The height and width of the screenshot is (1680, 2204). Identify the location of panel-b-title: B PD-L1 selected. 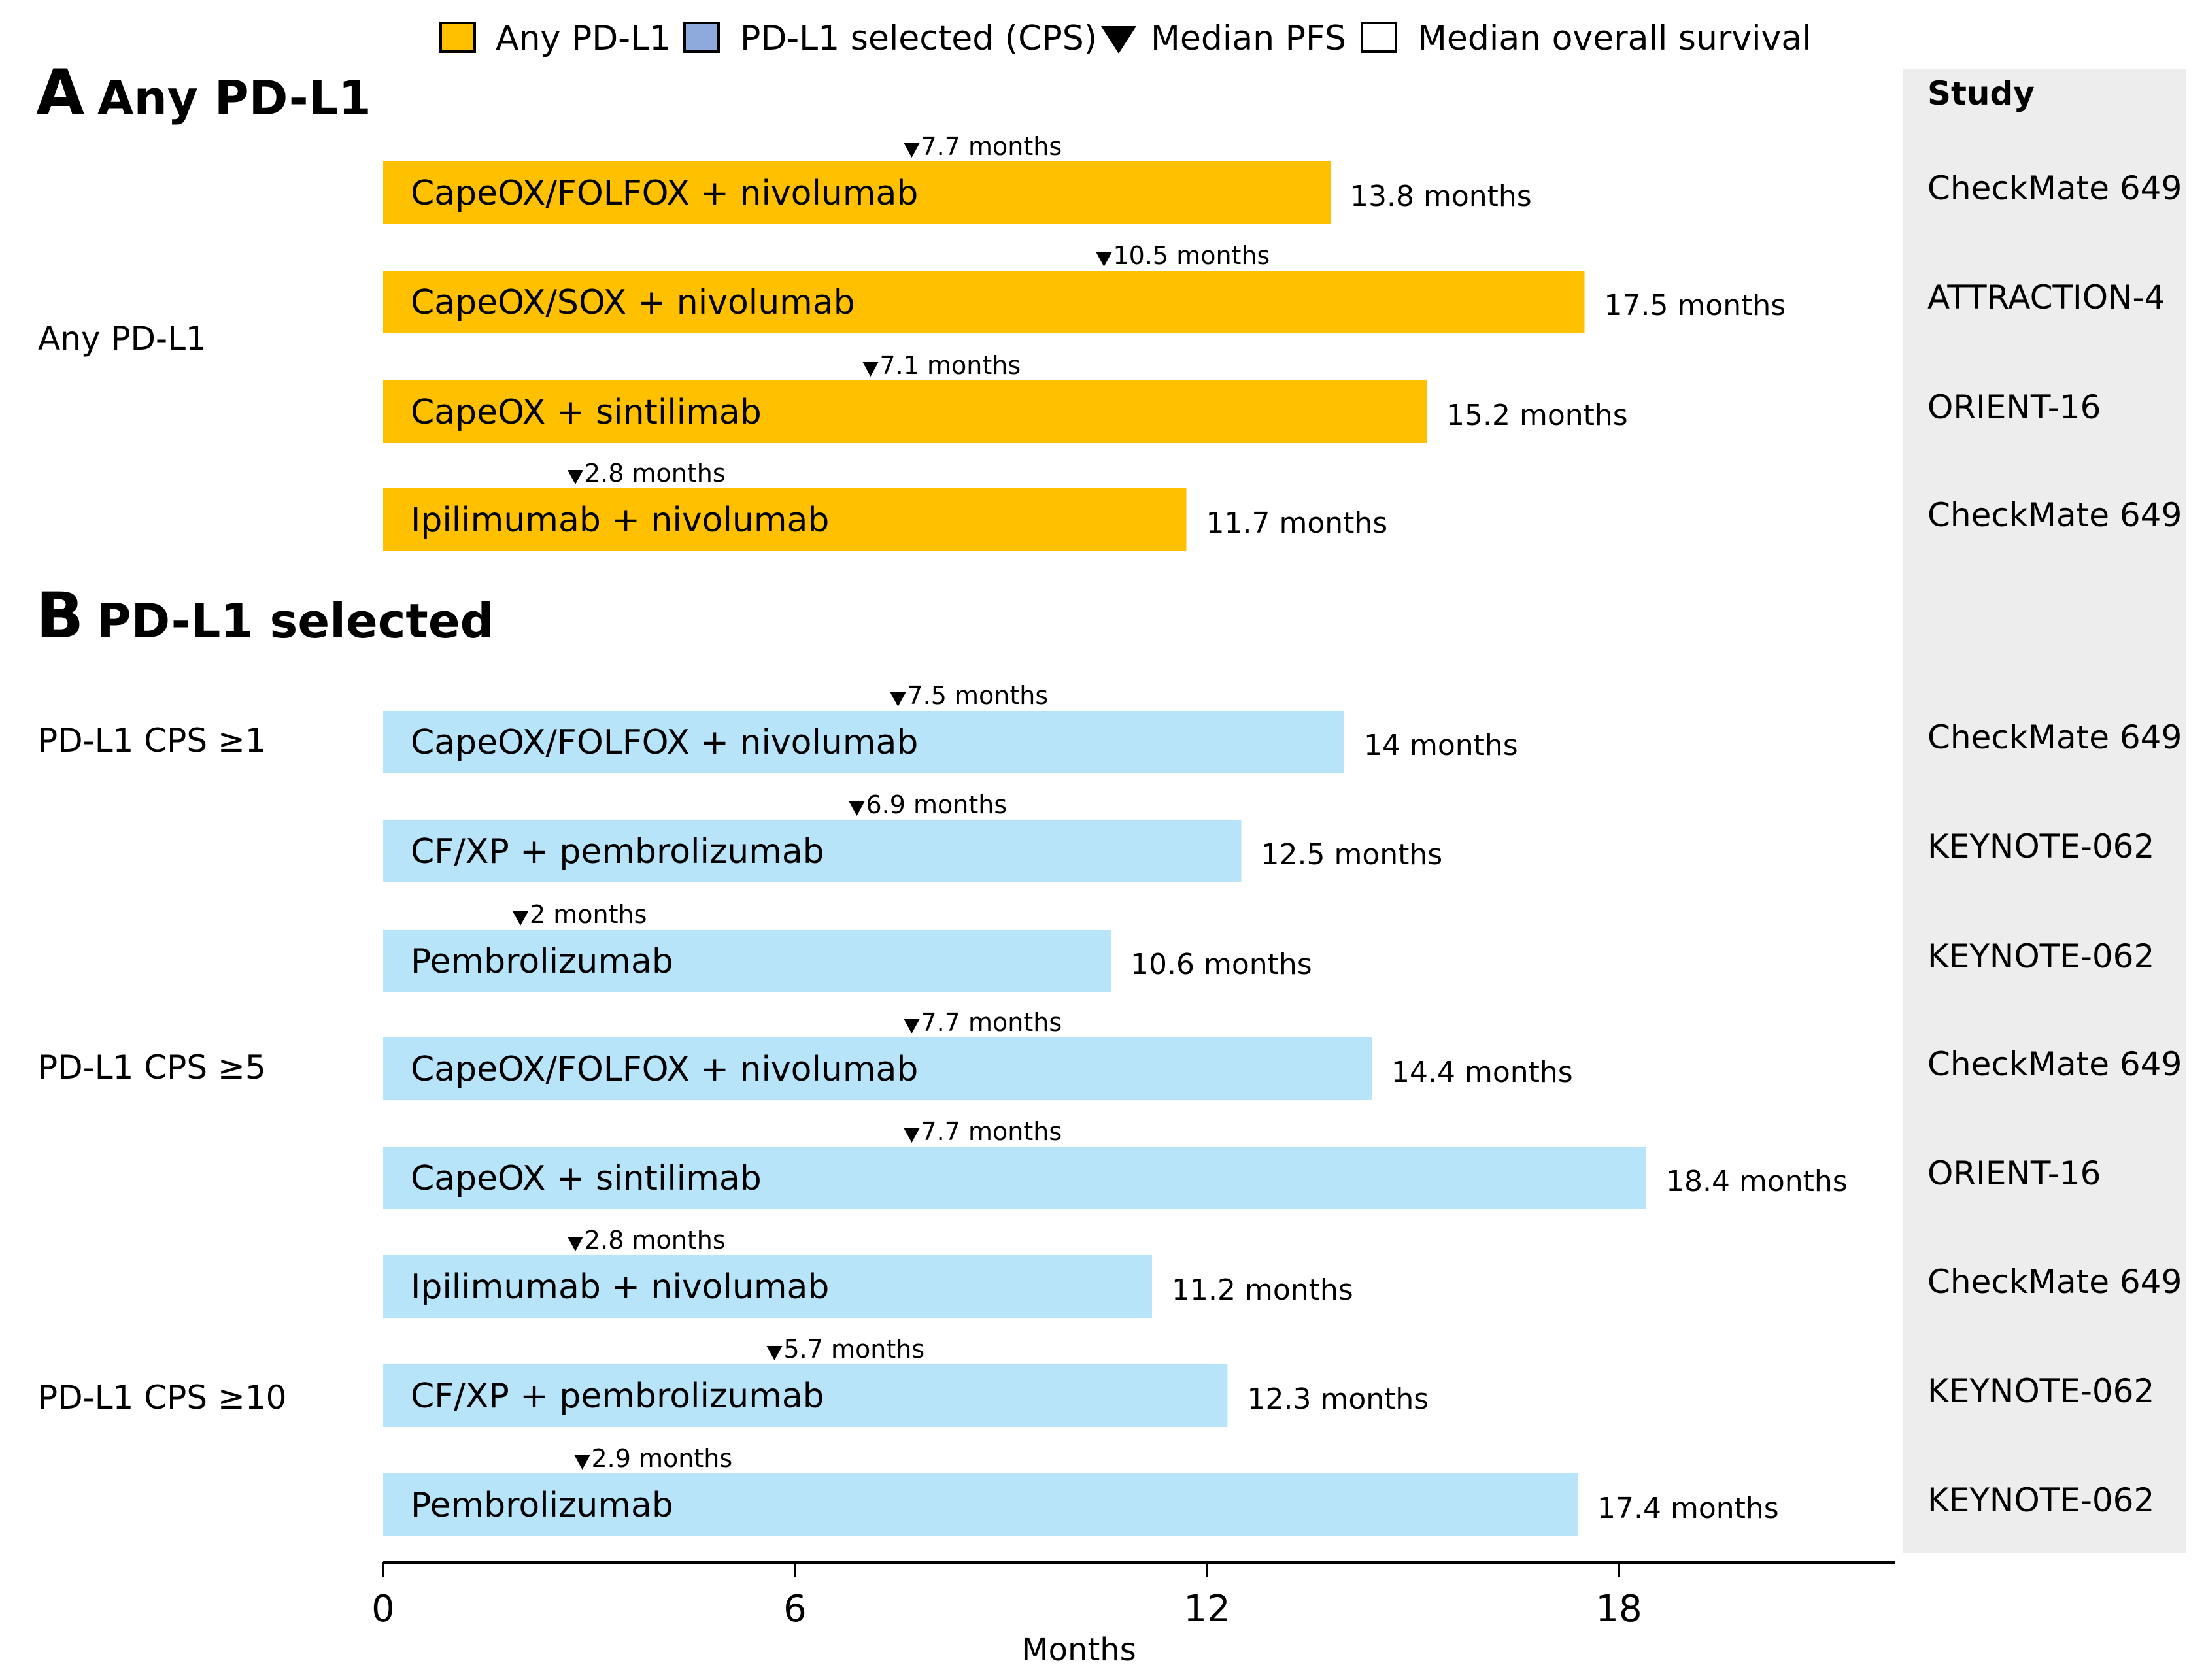
(265, 615).